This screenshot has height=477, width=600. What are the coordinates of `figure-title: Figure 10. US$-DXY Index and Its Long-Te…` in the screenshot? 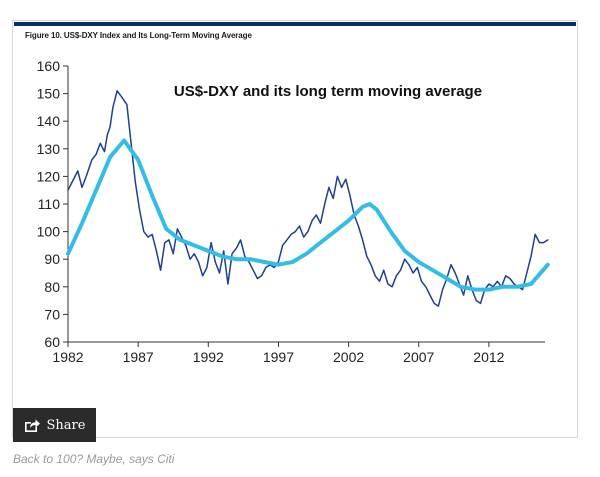 It's located at (138, 35).